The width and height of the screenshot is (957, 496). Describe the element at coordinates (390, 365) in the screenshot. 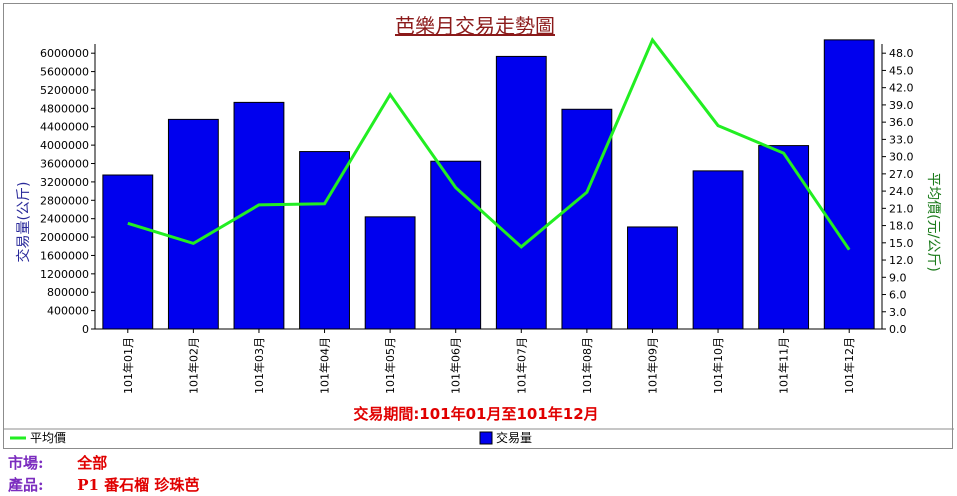

I see `x-tick-label: 101年05月` at that location.